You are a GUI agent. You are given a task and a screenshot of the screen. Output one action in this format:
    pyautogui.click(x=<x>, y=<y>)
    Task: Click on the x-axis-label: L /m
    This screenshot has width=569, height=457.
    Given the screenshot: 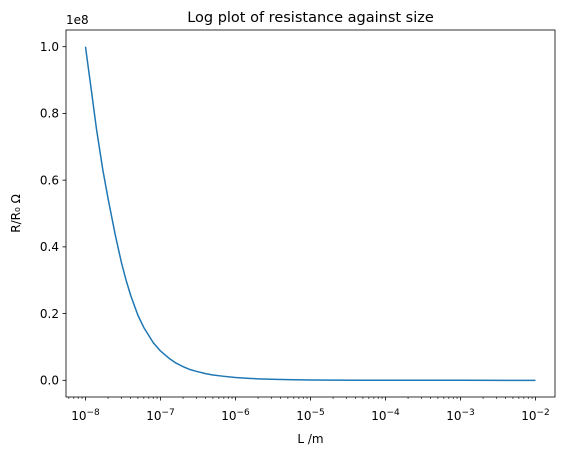 What is the action you would take?
    pyautogui.click(x=310, y=439)
    